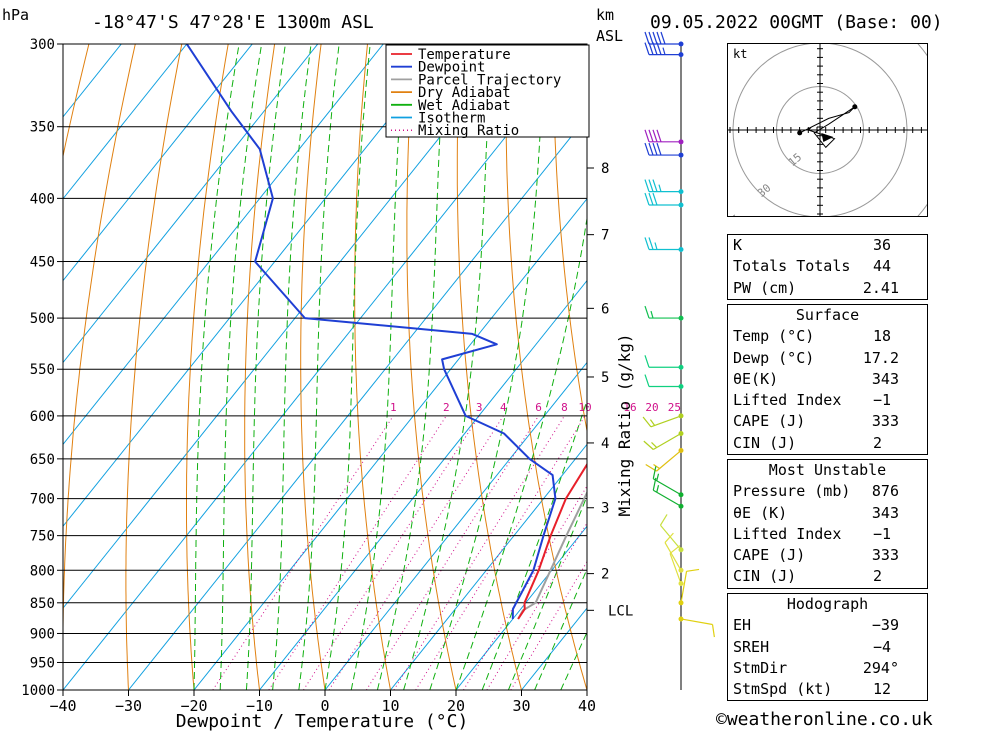 The height and width of the screenshot is (733, 1000). I want to click on hodo-value: −4, so click(882, 646).